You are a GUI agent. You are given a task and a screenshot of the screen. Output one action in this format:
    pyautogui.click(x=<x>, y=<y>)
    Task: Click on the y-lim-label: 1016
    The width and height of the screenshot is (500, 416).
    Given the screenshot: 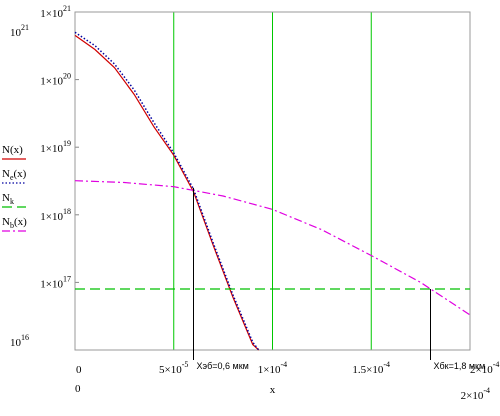 What is the action you would take?
    pyautogui.click(x=19, y=341)
    